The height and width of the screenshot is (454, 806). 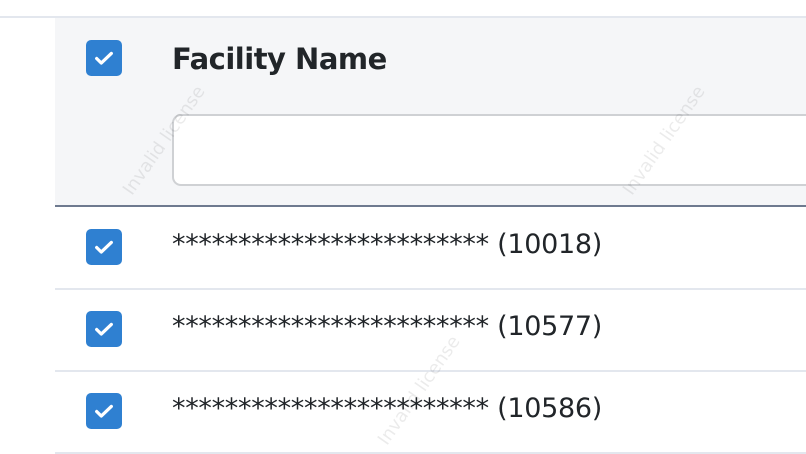 I want to click on select-all-checkbox, so click(x=104, y=58).